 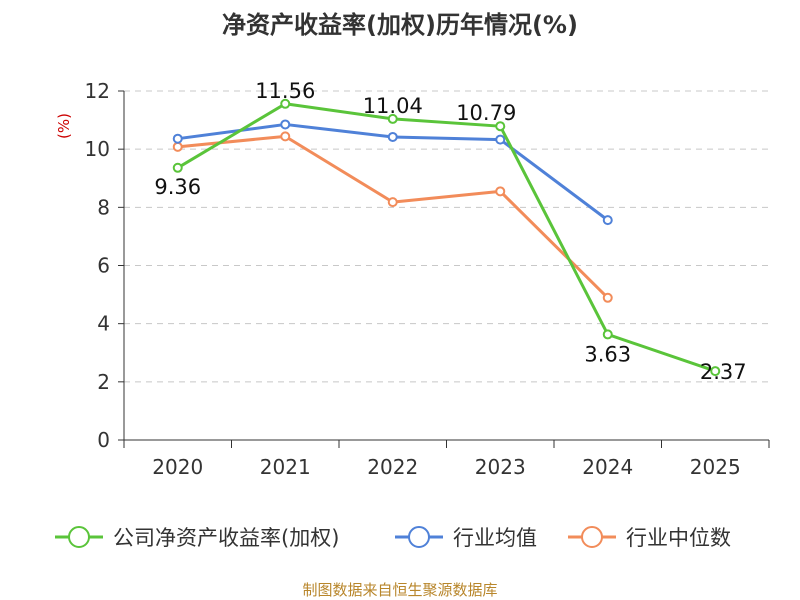 I want to click on y-tick-label: 10, so click(x=97, y=149).